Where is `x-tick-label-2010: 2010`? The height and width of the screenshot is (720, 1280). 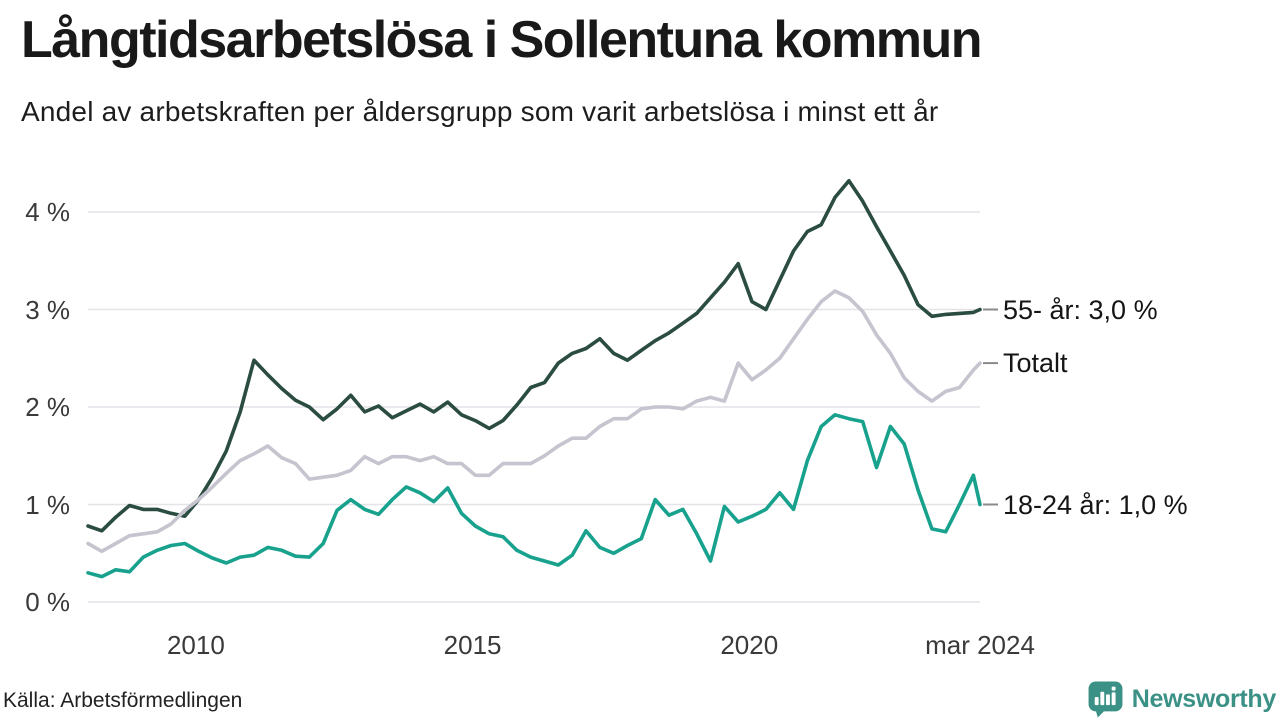 x-tick-label-2010: 2010 is located at coordinates (195, 645).